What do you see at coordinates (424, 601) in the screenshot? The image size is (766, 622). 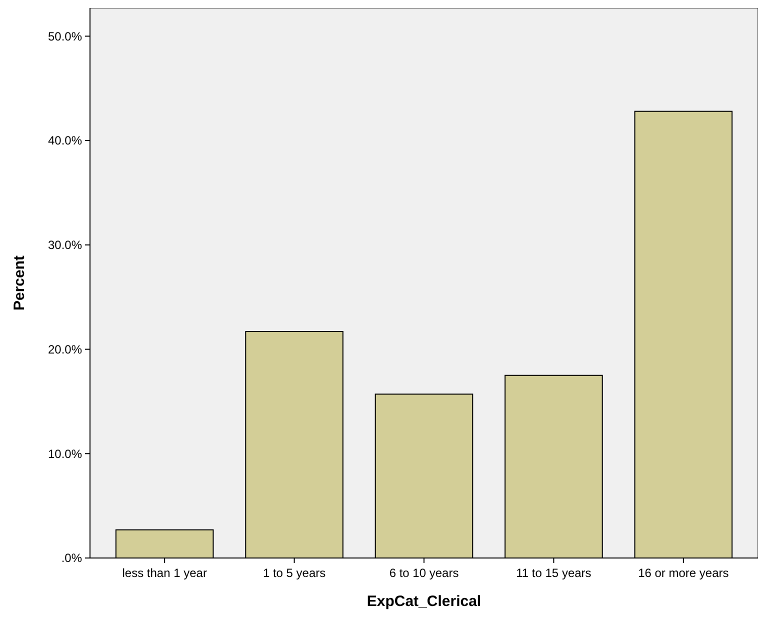 I see `x-axis-title: ExpCat_Clerical` at bounding box center [424, 601].